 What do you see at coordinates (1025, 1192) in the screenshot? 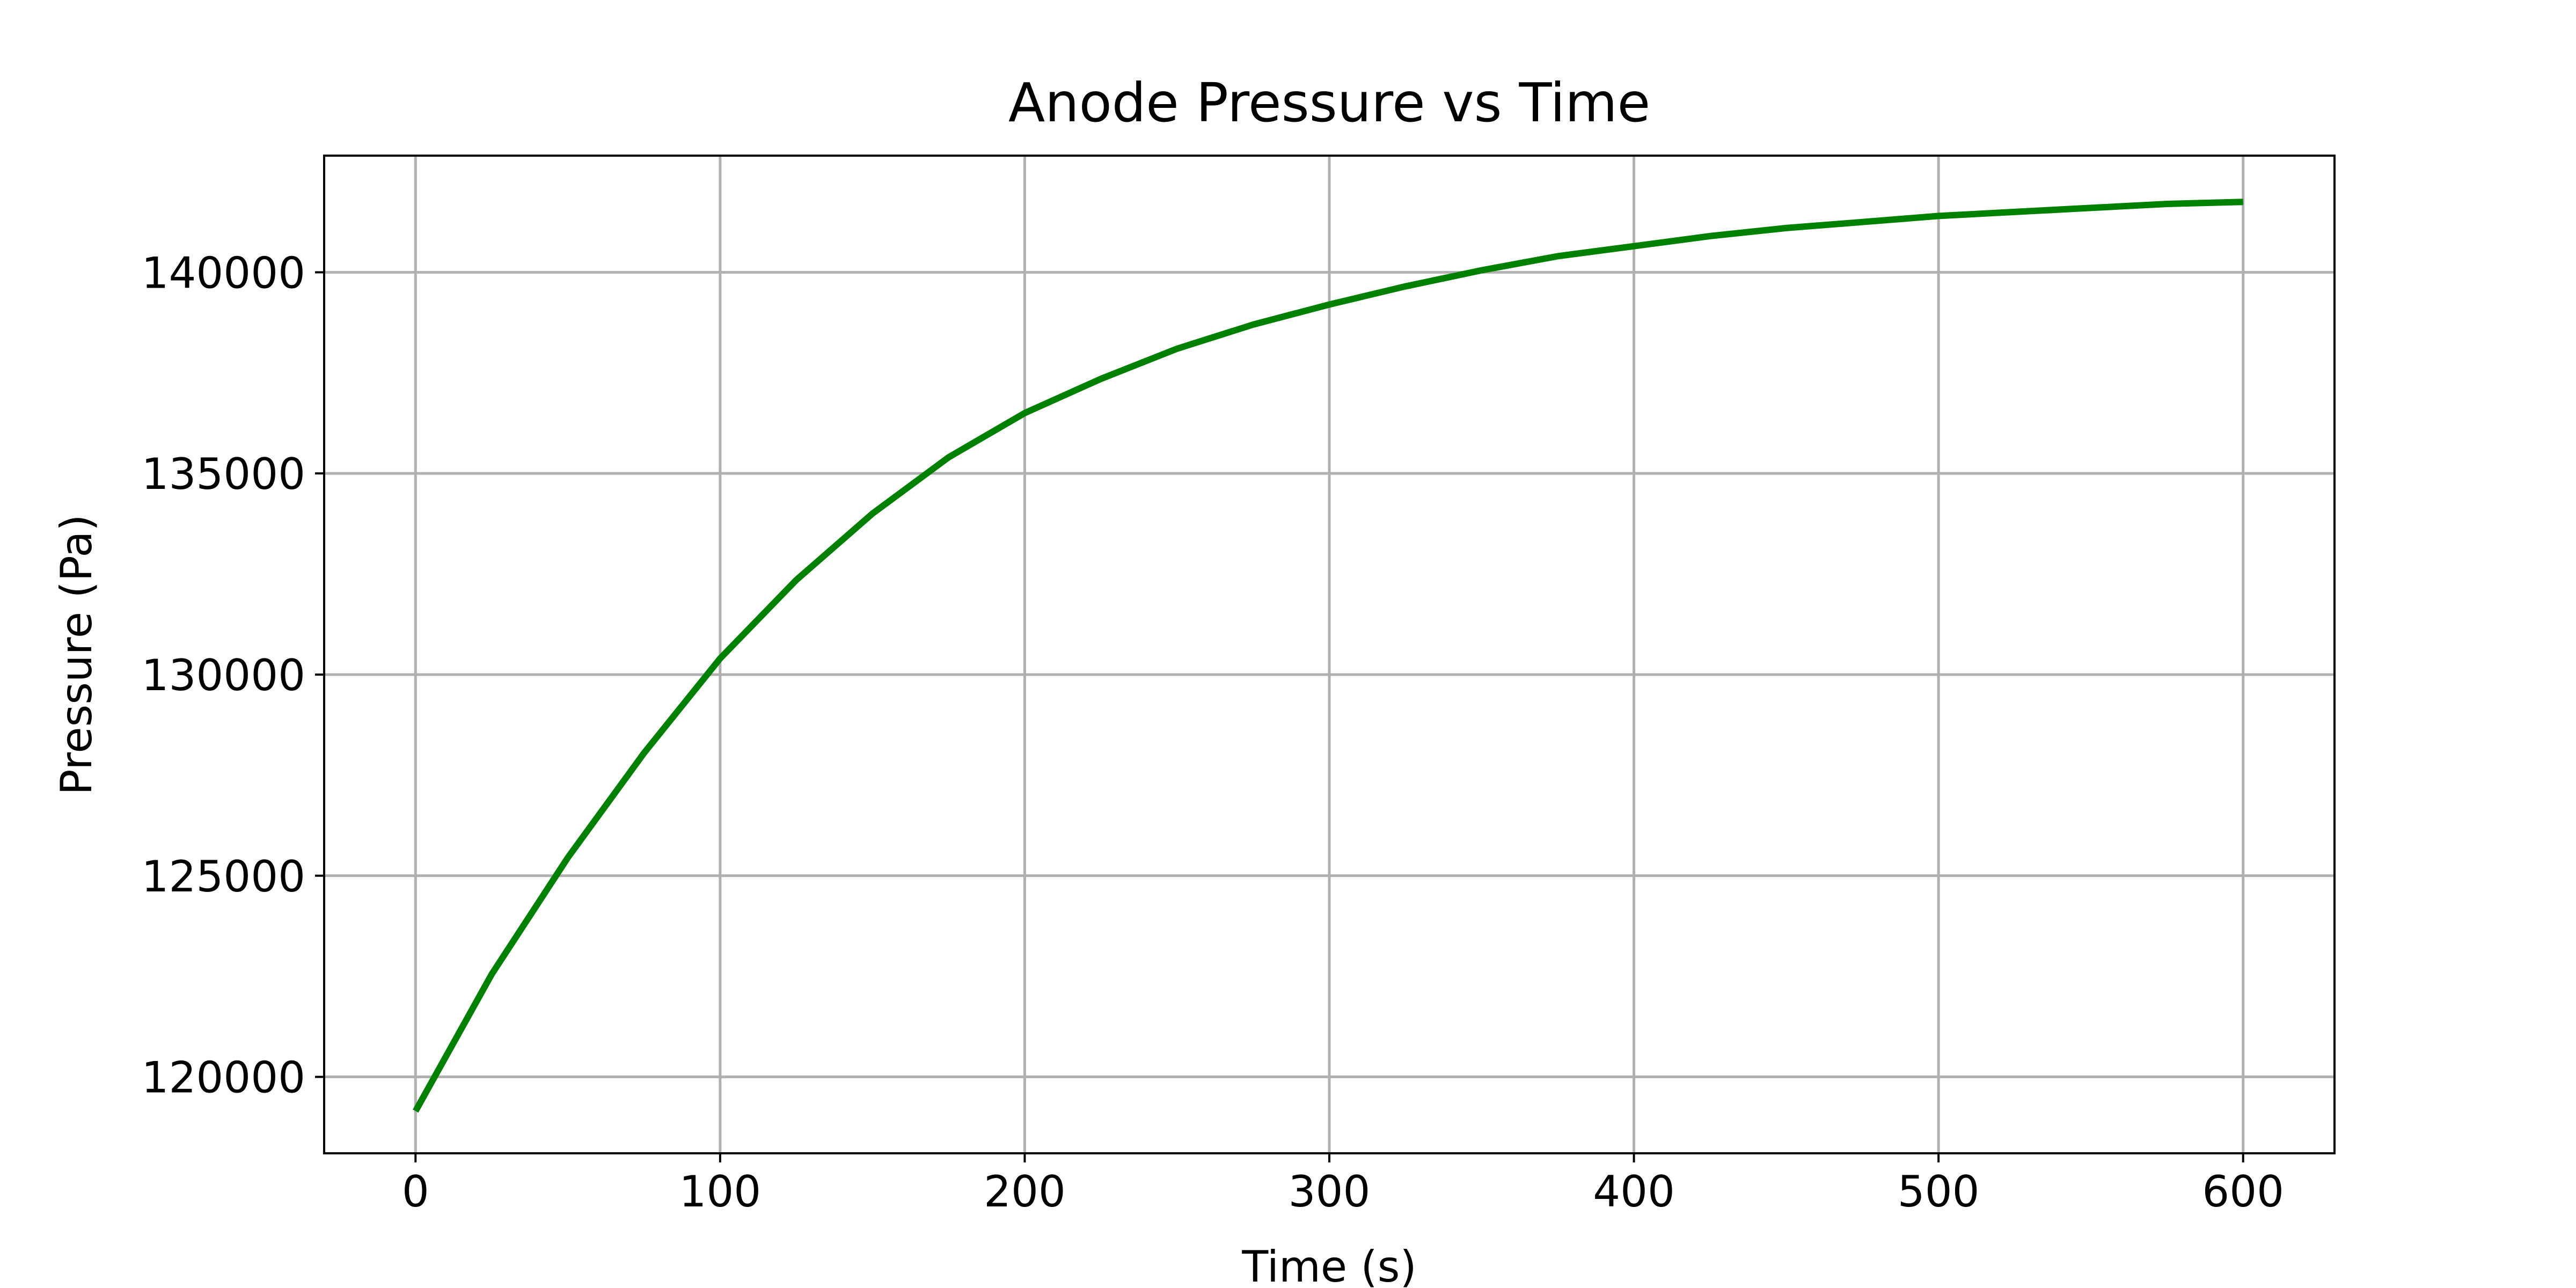
I see `x-tick-label: 200` at bounding box center [1025, 1192].